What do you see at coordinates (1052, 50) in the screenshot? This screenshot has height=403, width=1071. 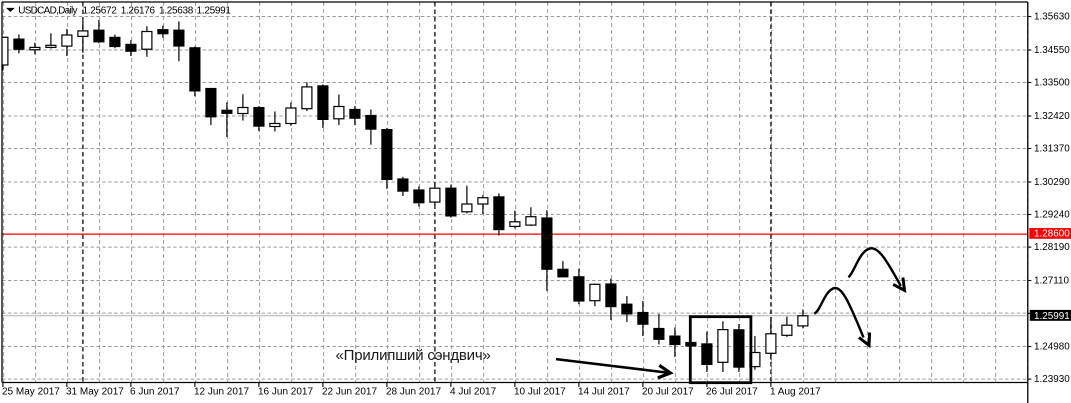 I see `svg-text: 1.34550` at bounding box center [1052, 50].